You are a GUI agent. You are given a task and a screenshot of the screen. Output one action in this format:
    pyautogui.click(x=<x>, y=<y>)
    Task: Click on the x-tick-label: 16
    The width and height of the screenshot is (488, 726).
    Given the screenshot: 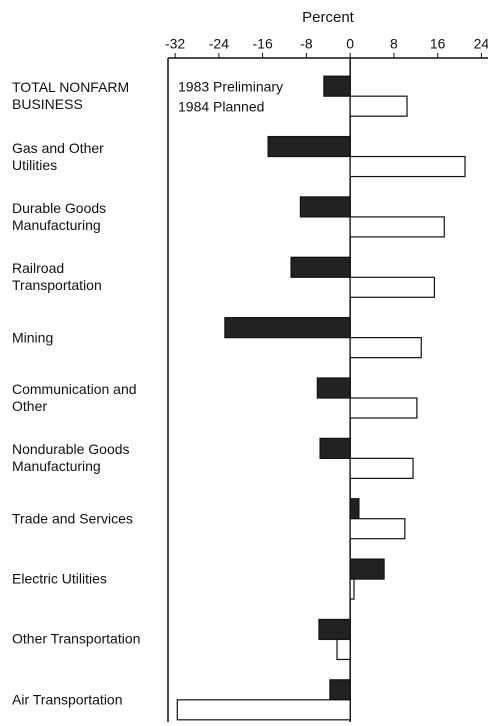 What is the action you would take?
    pyautogui.click(x=438, y=44)
    